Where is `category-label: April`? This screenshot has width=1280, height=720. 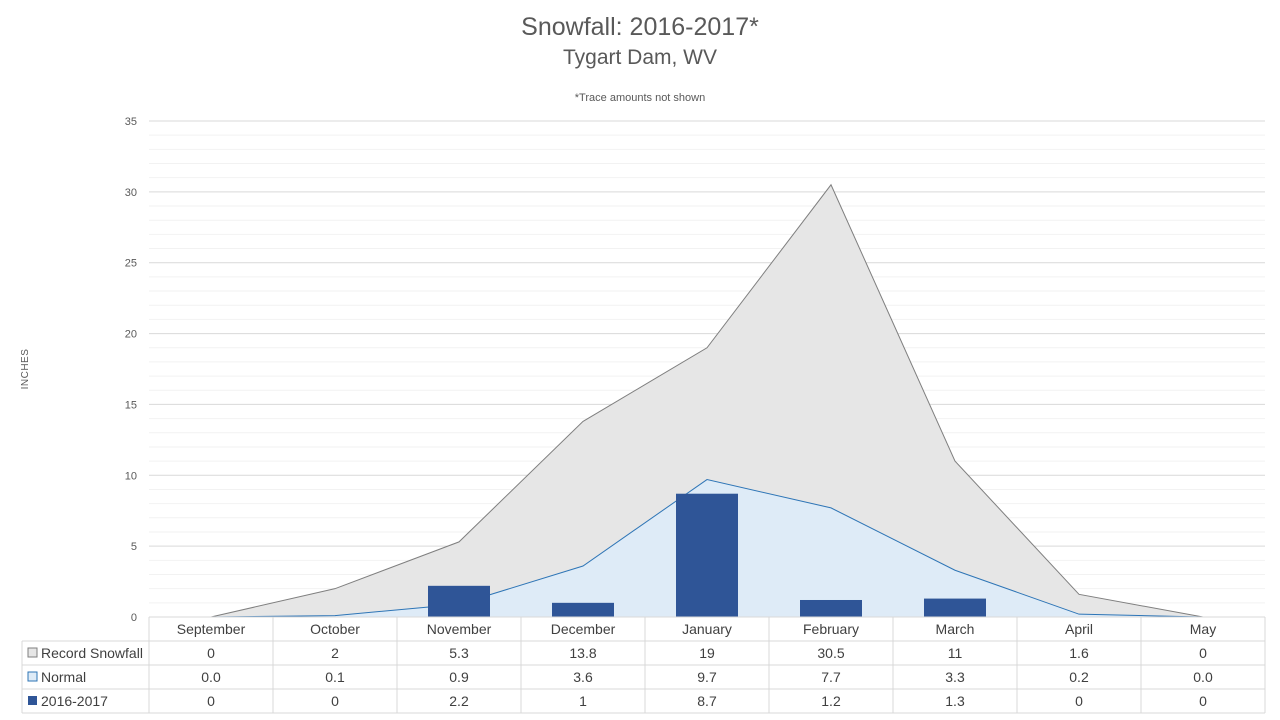 category-label: April is located at coordinates (1079, 629).